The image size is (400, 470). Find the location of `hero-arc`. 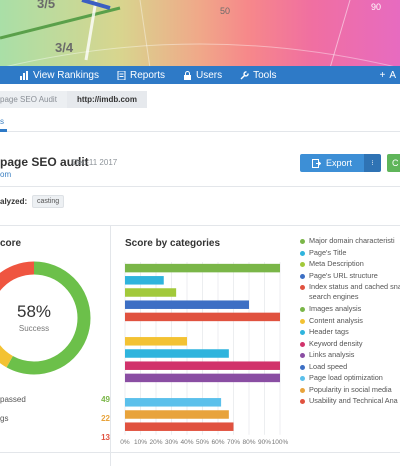

hero-arc is located at coordinates (200, 55).